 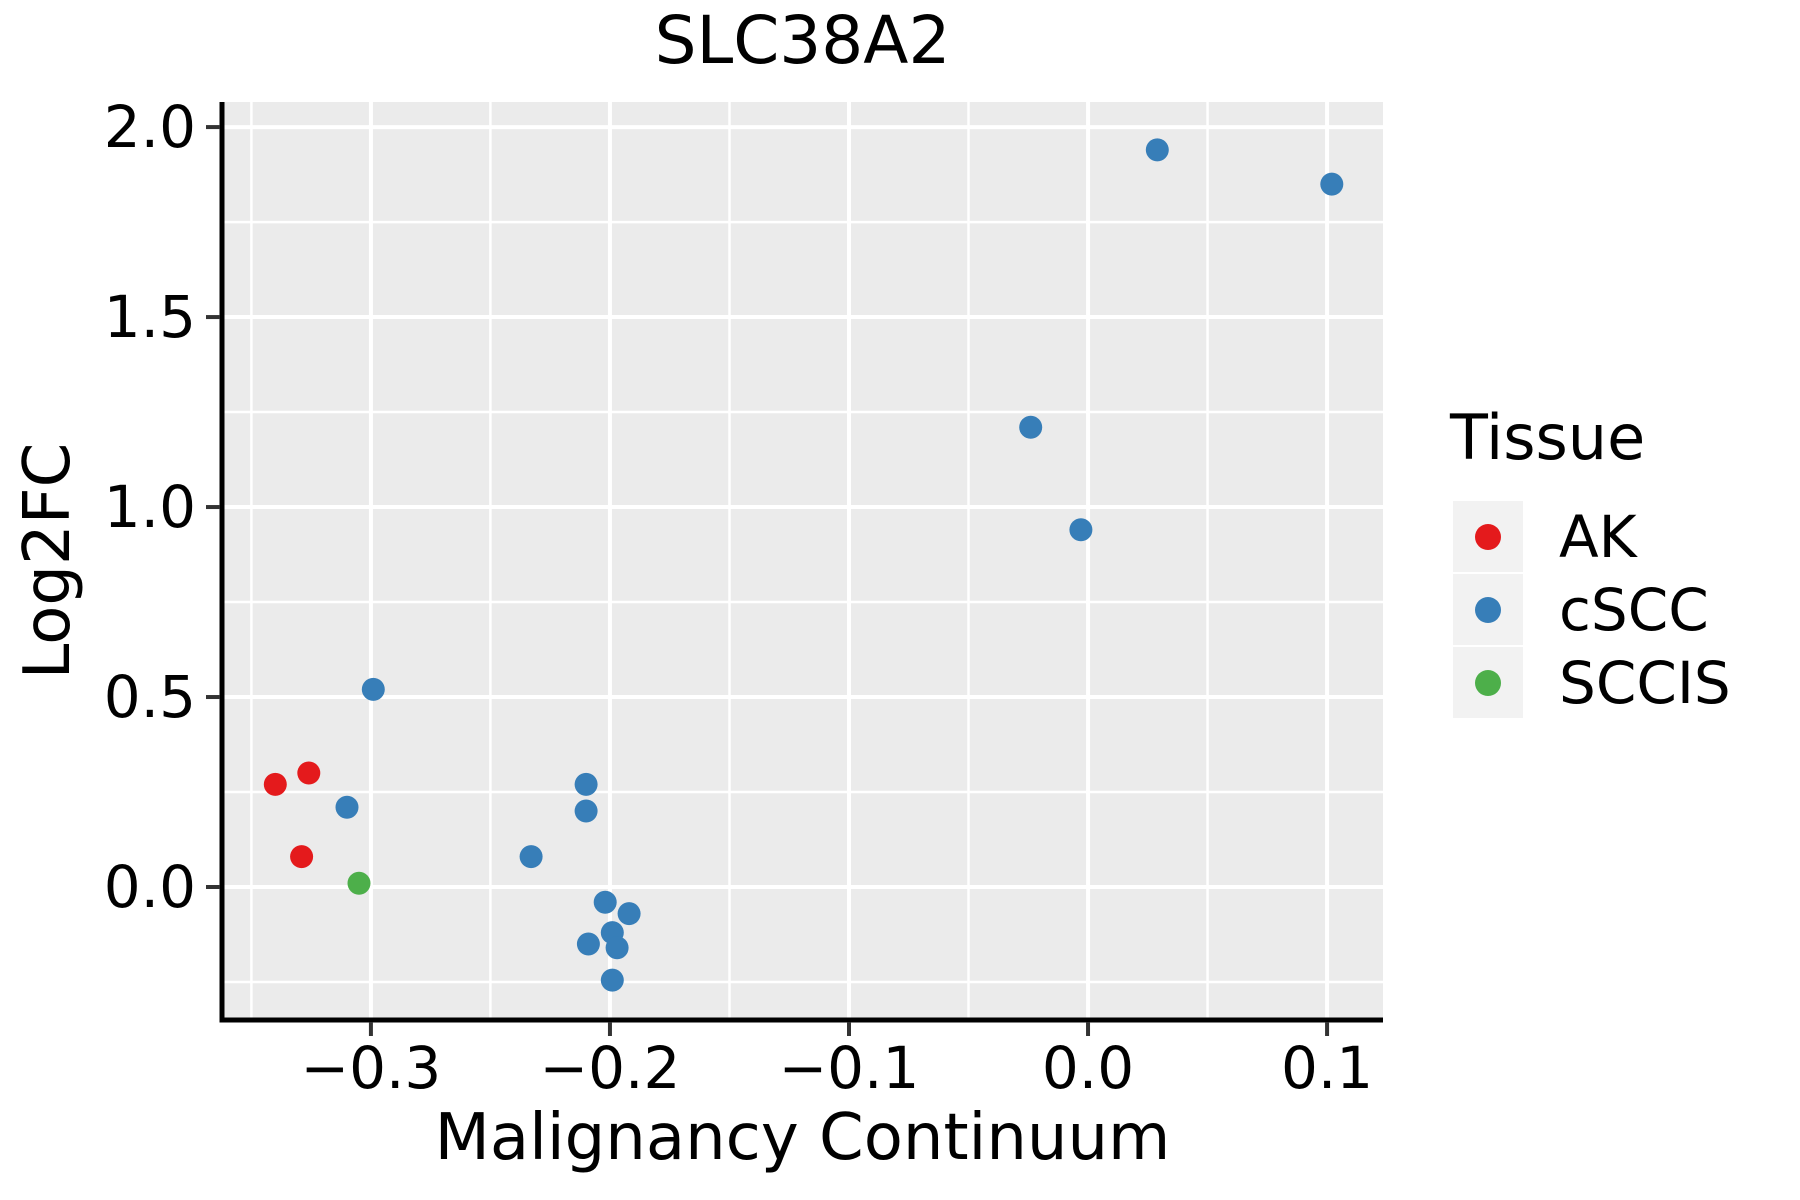 What do you see at coordinates (1088, 1068) in the screenshot?
I see `x-tick-label: 0.0` at bounding box center [1088, 1068].